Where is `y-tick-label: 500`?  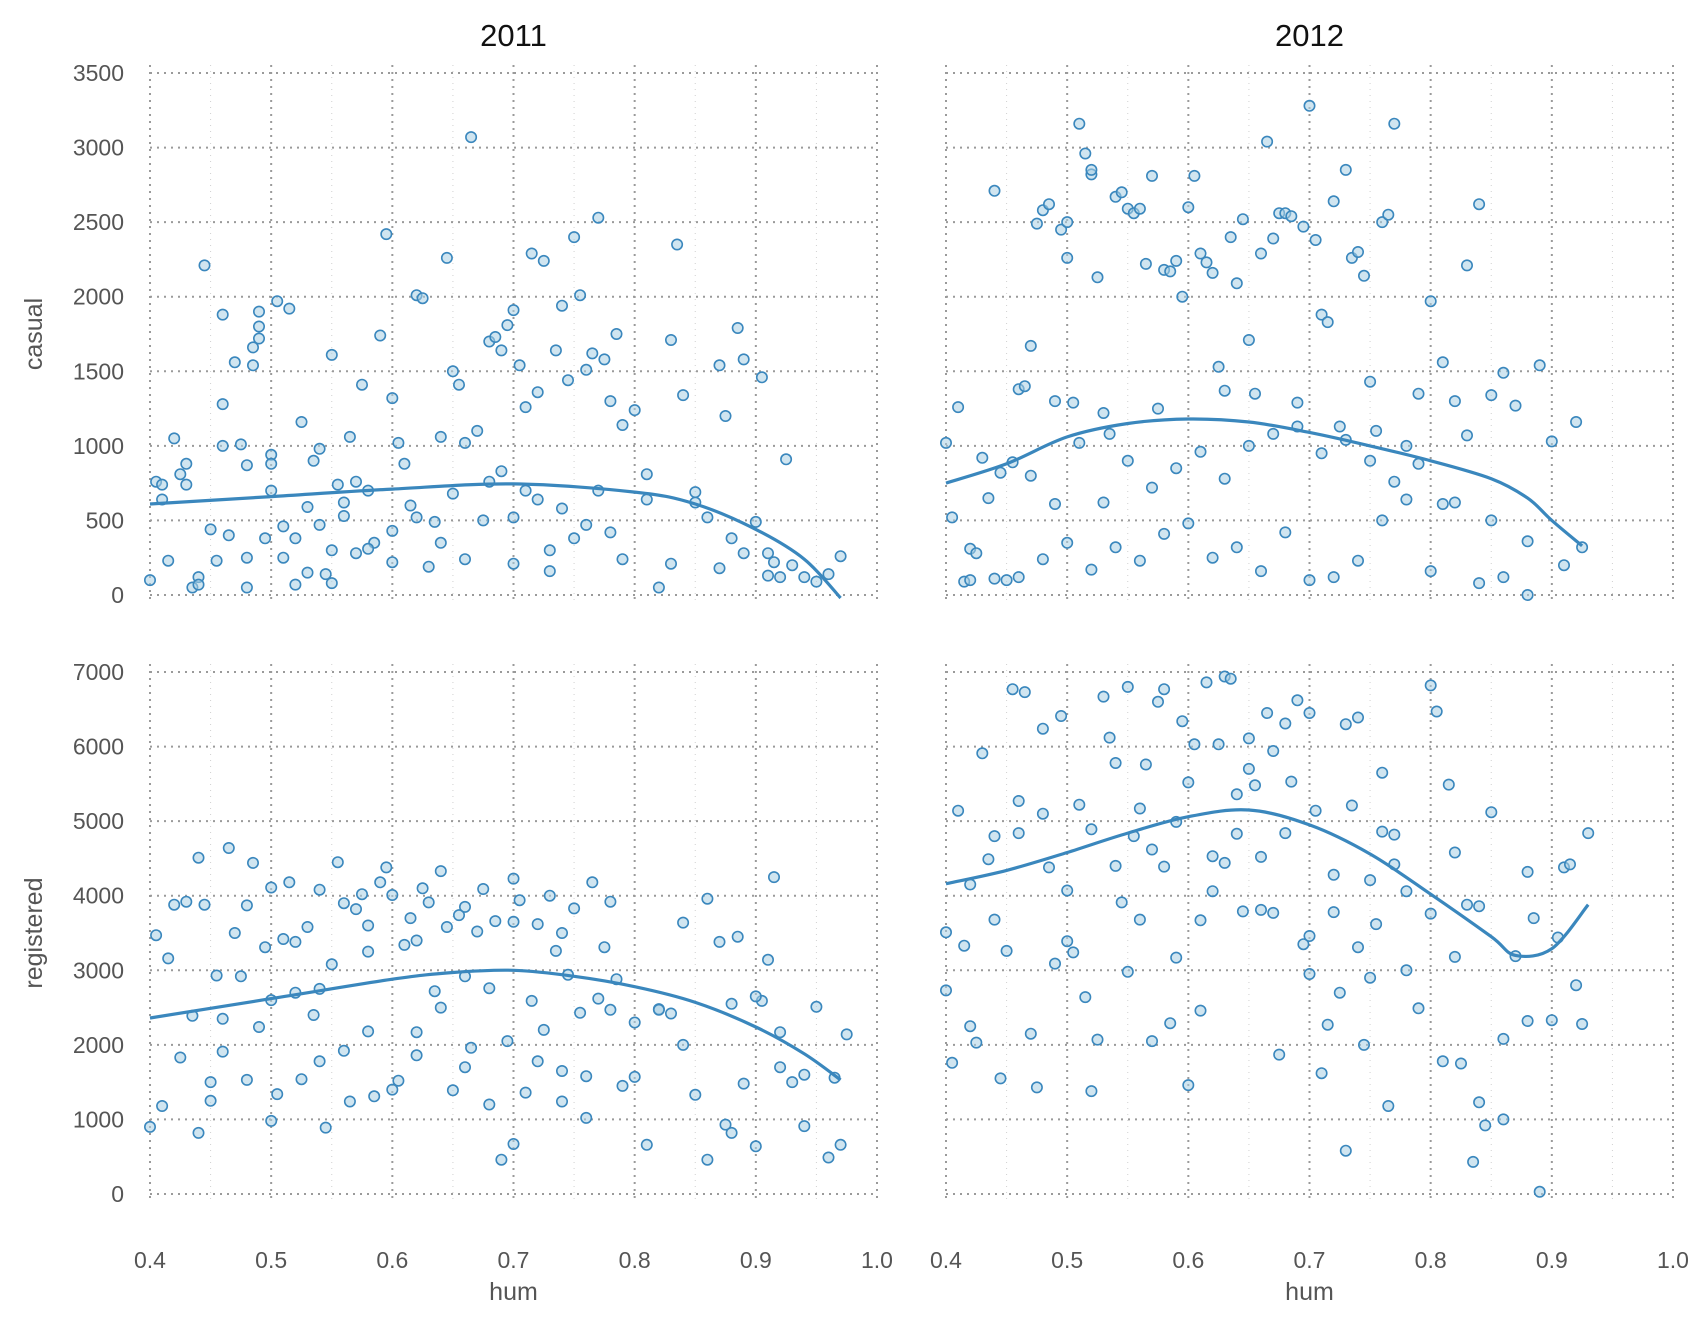 y-tick-label: 500 is located at coordinates (105, 520).